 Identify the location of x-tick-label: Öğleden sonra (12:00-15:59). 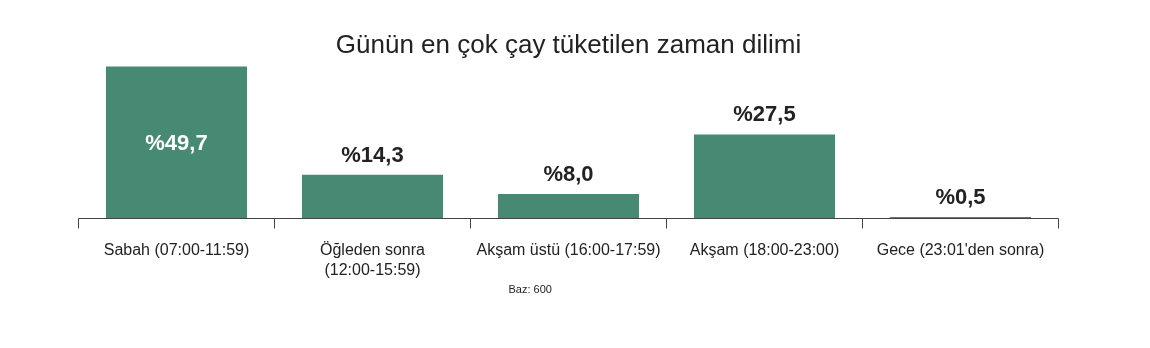
(373, 259).